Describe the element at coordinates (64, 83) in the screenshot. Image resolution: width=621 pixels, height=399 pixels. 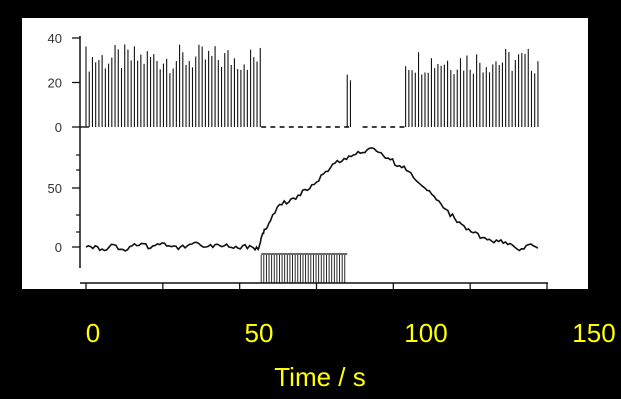
I see `spike-rate-y-ticks: 0 20 40` at that location.